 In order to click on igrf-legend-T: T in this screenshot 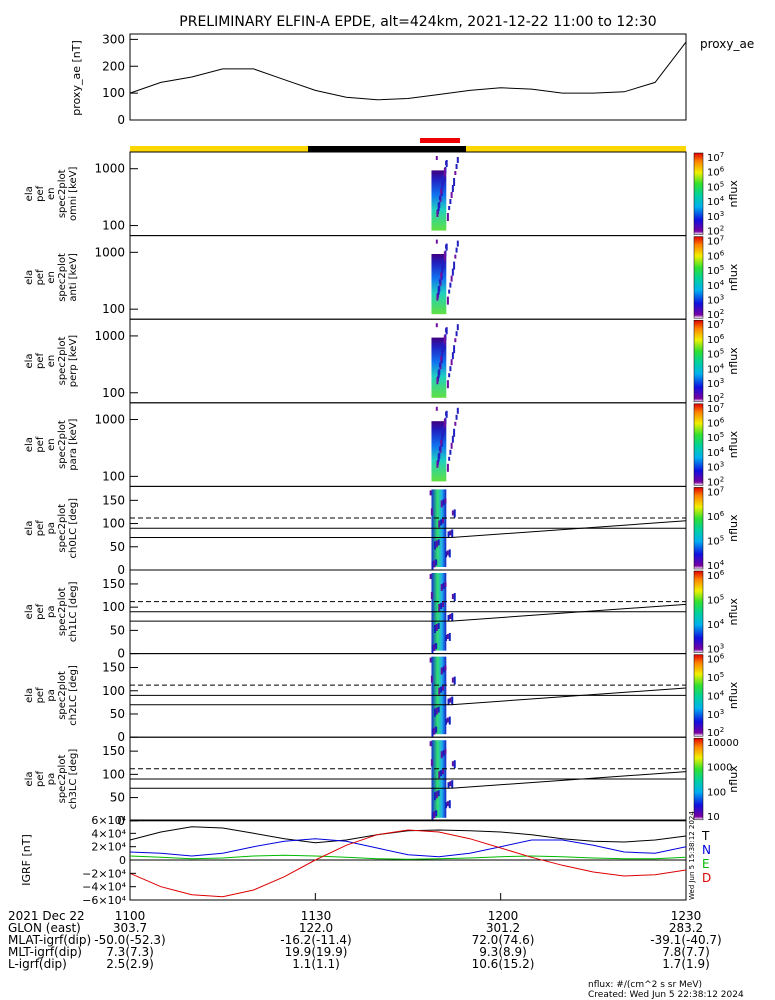, I will do `click(705, 836)`.